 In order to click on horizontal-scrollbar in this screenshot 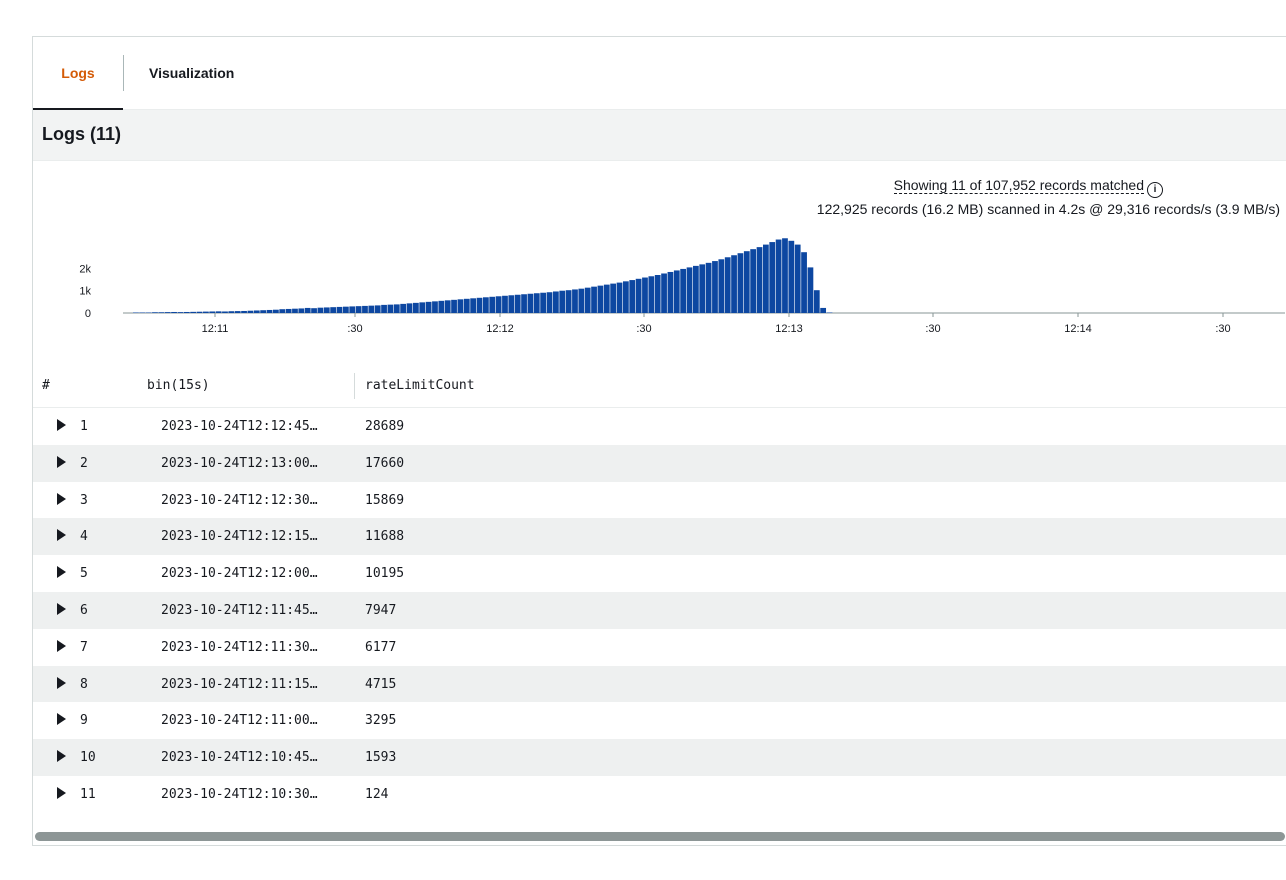, I will do `click(660, 836)`.